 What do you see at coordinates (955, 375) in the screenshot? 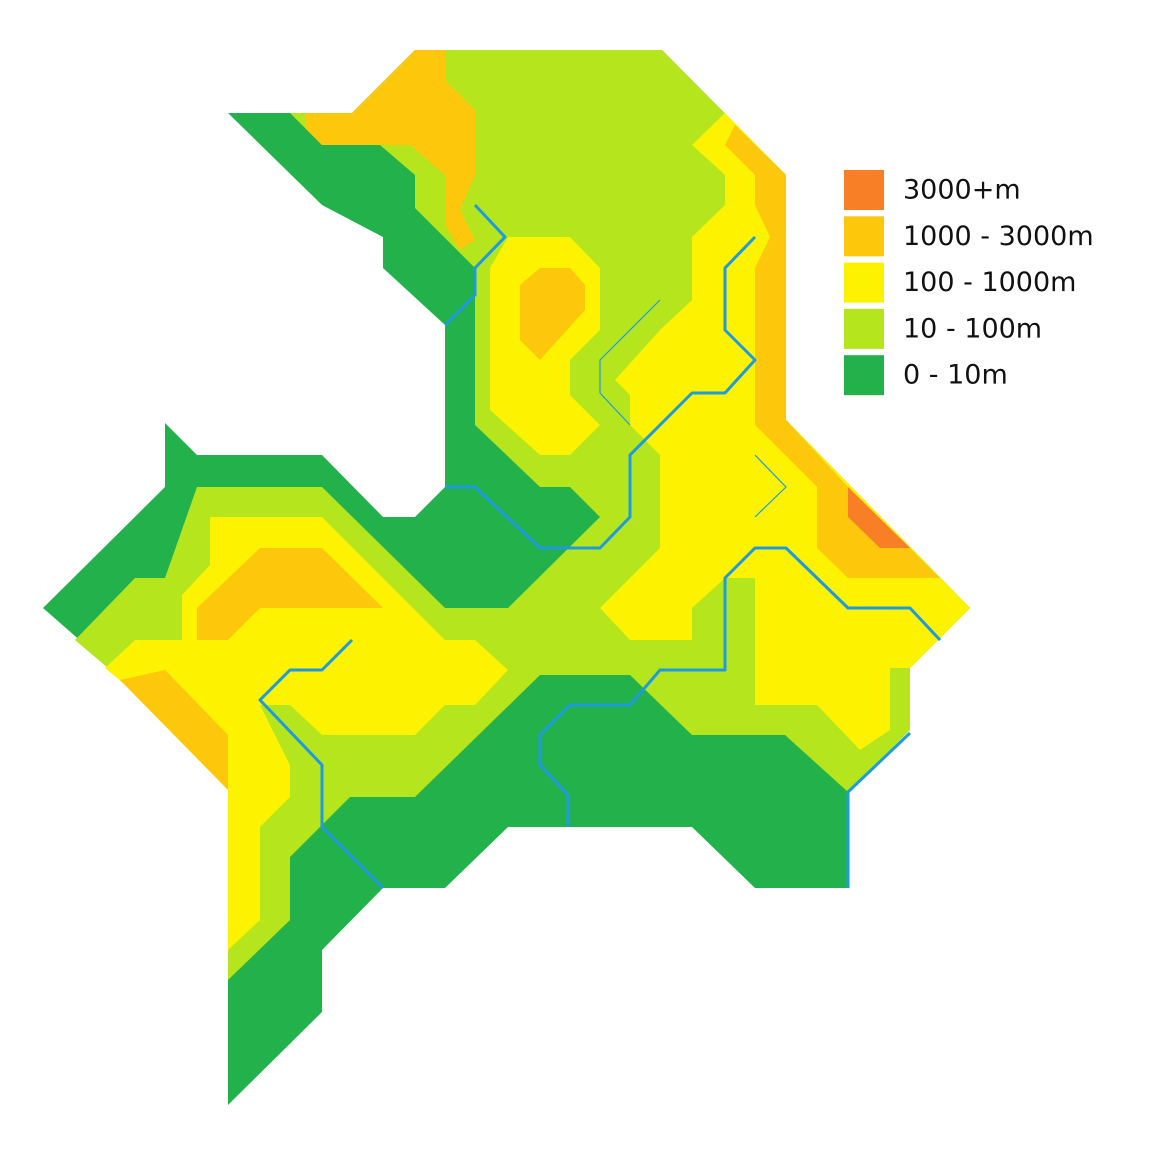
I see `legend-label: 0 - 10m` at bounding box center [955, 375].